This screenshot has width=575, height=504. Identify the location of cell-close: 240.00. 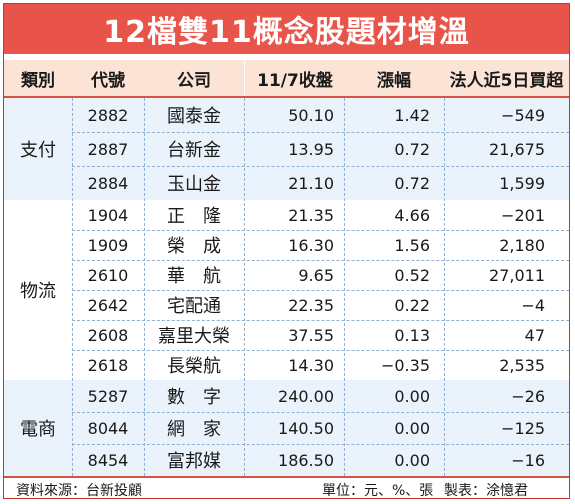
(306, 396).